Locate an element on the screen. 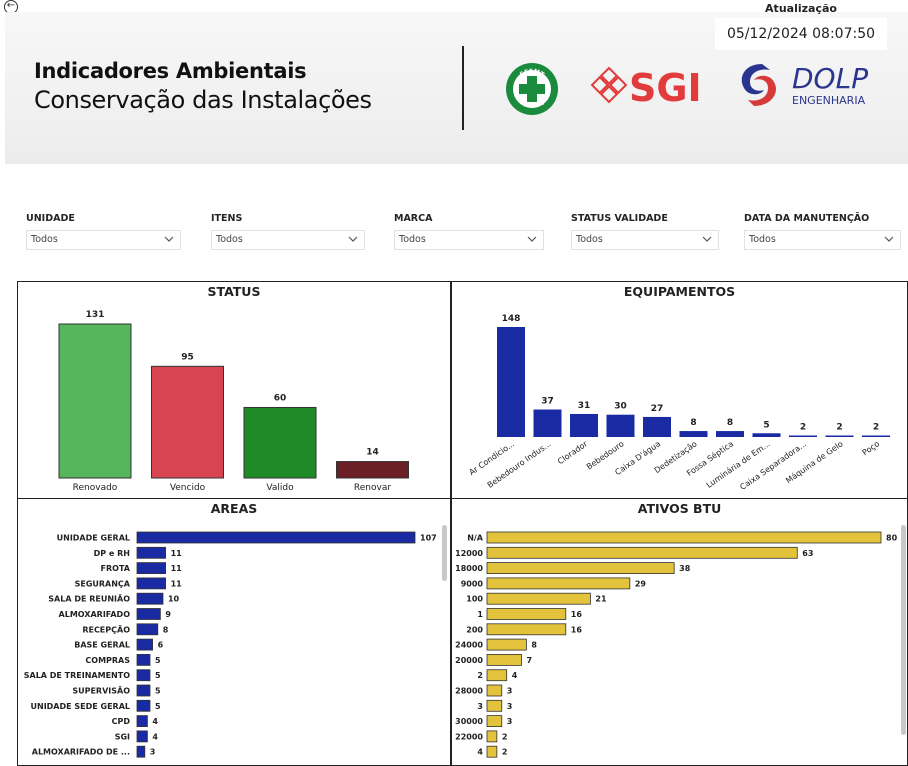 The width and height of the screenshot is (908, 766). filter-itens: ITENS Todos is located at coordinates (288, 231).